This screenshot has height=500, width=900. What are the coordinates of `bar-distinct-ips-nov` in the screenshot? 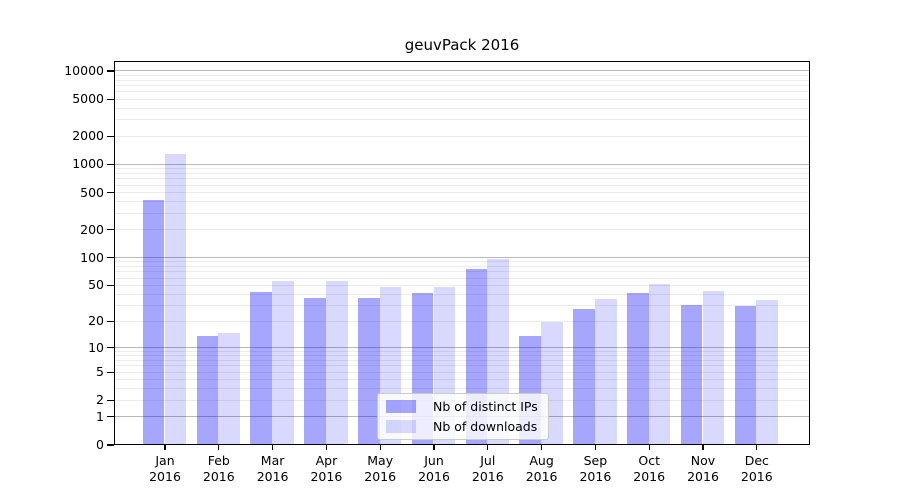 It's located at (691, 374).